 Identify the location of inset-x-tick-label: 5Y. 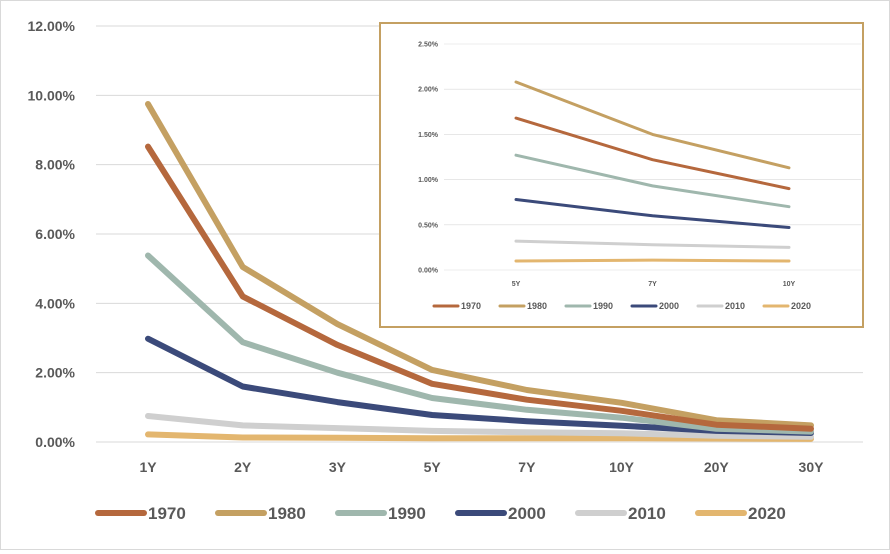
(516, 284).